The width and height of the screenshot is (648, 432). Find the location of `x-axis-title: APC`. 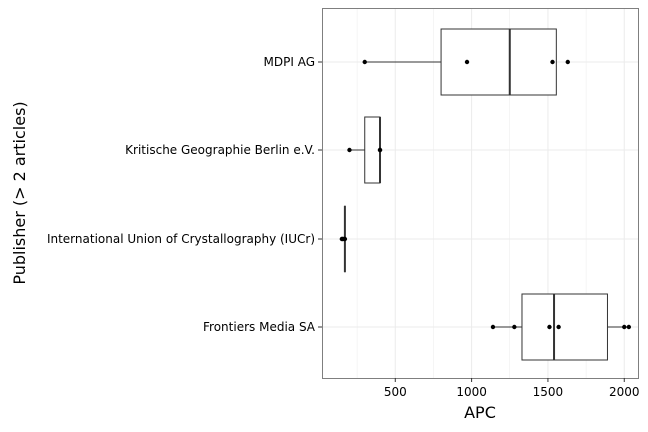

x-axis-title: APC is located at coordinates (480, 412).